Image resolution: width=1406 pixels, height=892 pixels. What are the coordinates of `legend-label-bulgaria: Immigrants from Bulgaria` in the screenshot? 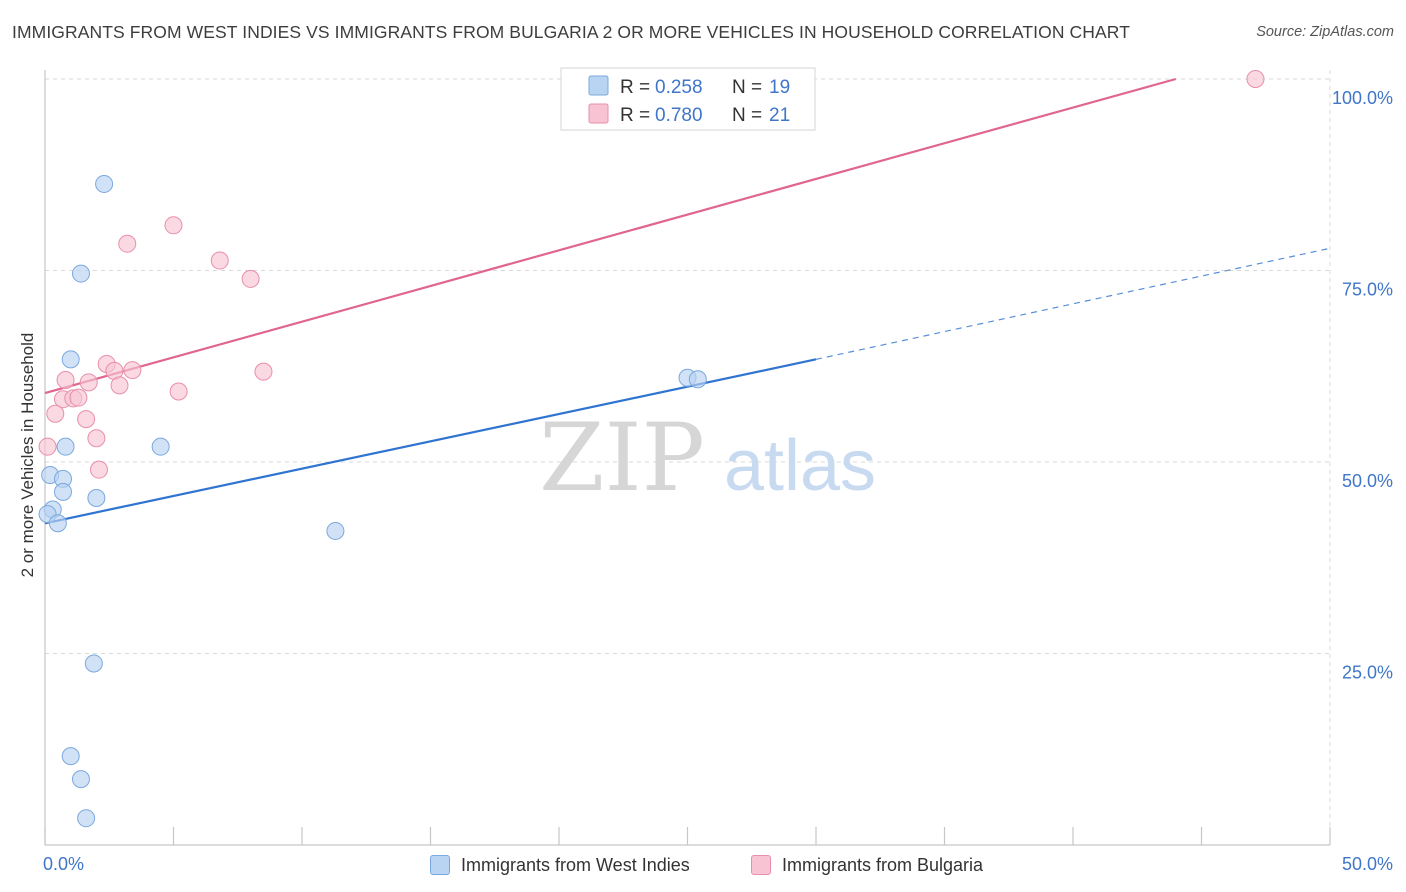 It's located at (883, 864).